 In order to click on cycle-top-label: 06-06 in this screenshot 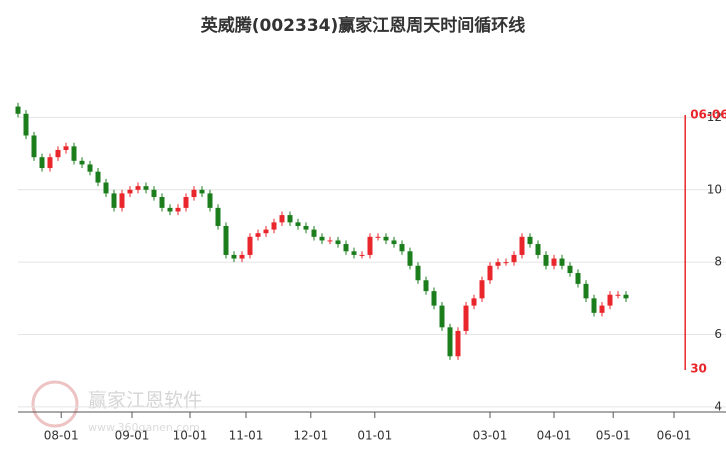, I will do `click(708, 115)`.